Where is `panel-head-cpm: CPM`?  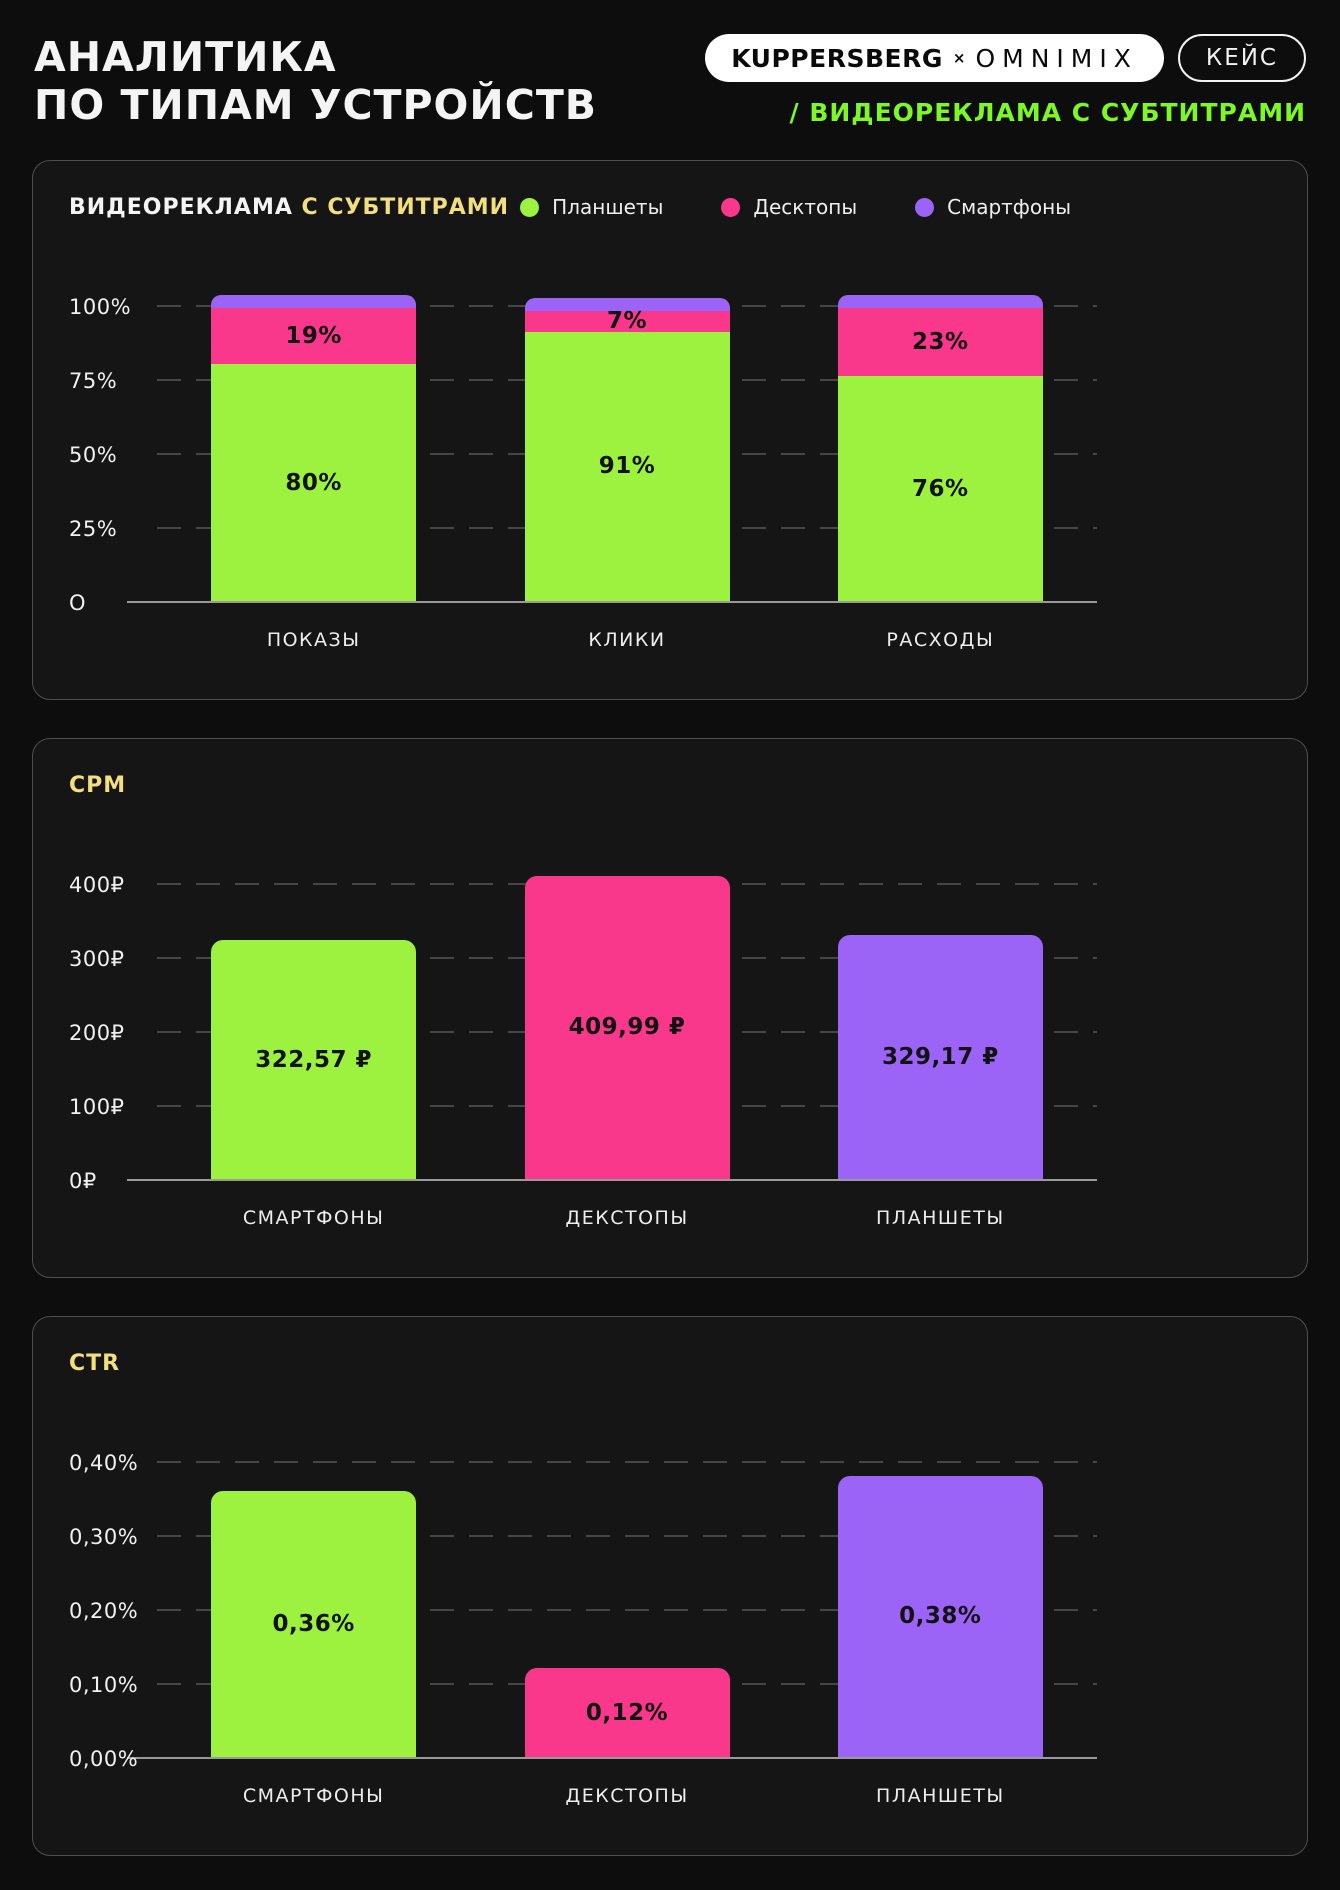 panel-head-cpm: CPM is located at coordinates (670, 785).